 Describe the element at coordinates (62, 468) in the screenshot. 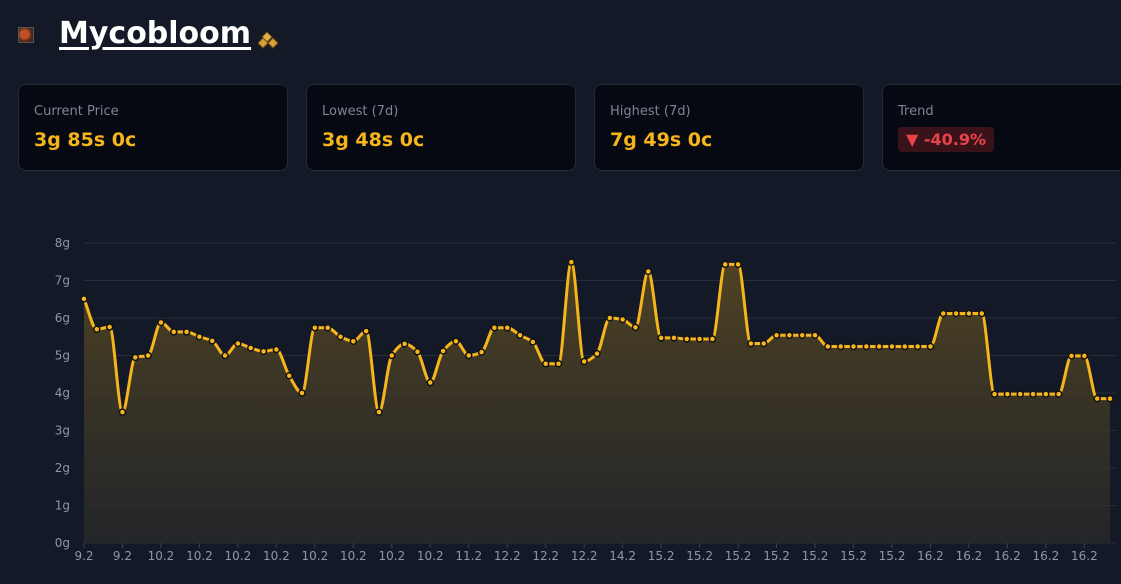

I see `y-tick-label: 2g` at that location.